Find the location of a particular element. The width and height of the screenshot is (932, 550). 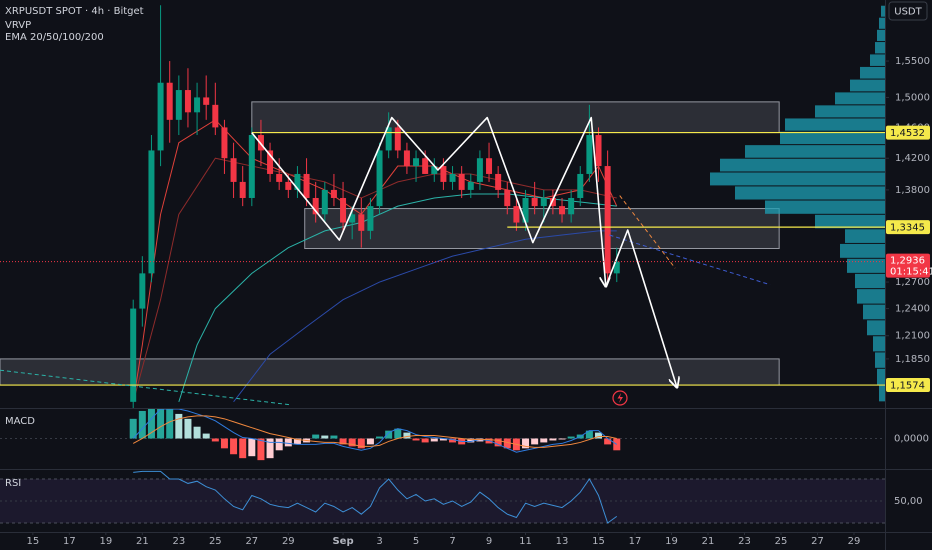

currency-label: USDT is located at coordinates (908, 12).